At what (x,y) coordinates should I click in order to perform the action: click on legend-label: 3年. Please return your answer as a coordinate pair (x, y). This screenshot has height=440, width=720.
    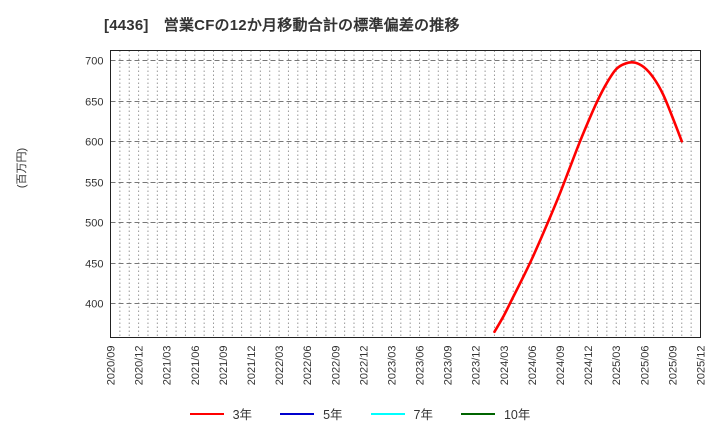
    Looking at the image, I should click on (242, 415).